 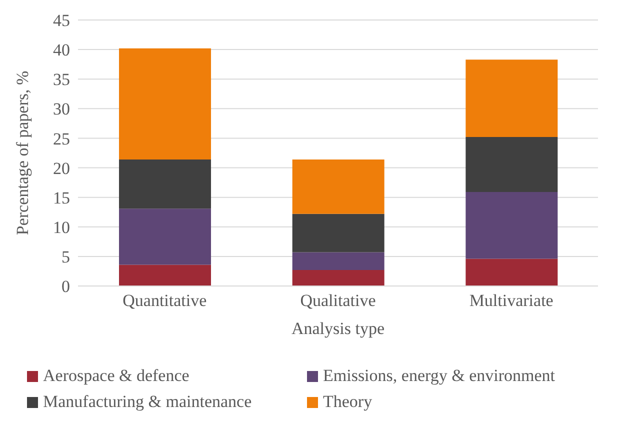 What do you see at coordinates (147, 402) in the screenshot?
I see `legend-label: Manufacturing & maintenance` at bounding box center [147, 402].